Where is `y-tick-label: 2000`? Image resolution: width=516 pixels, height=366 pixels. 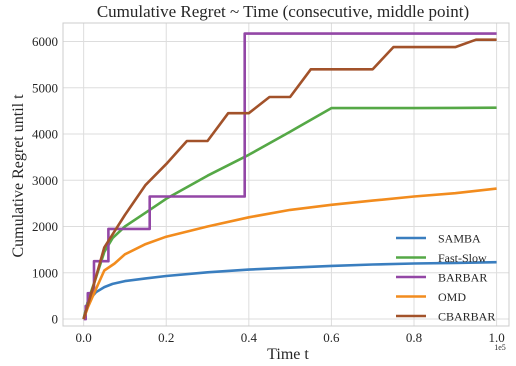
y-tick-label: 2000 is located at coordinates (45, 226).